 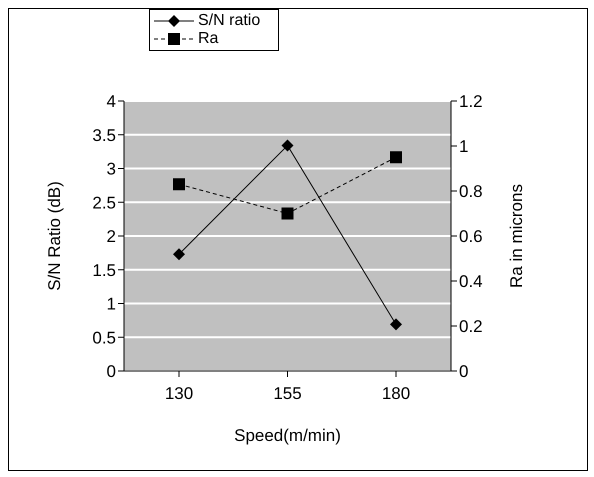 I want to click on y2-tick-label: 1, so click(x=463, y=146).